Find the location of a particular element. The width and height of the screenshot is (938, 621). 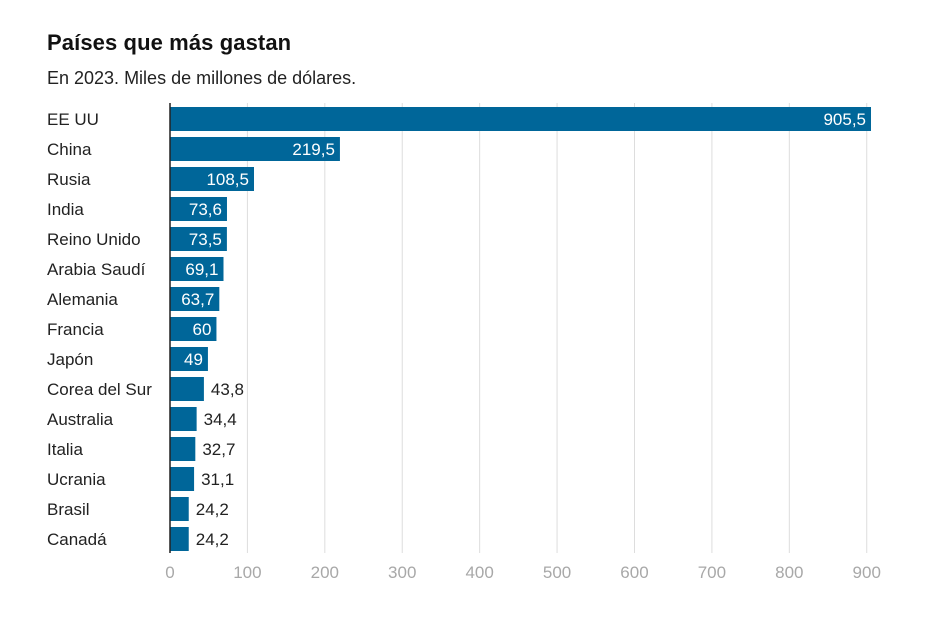

category-label: Japón is located at coordinates (70, 359).